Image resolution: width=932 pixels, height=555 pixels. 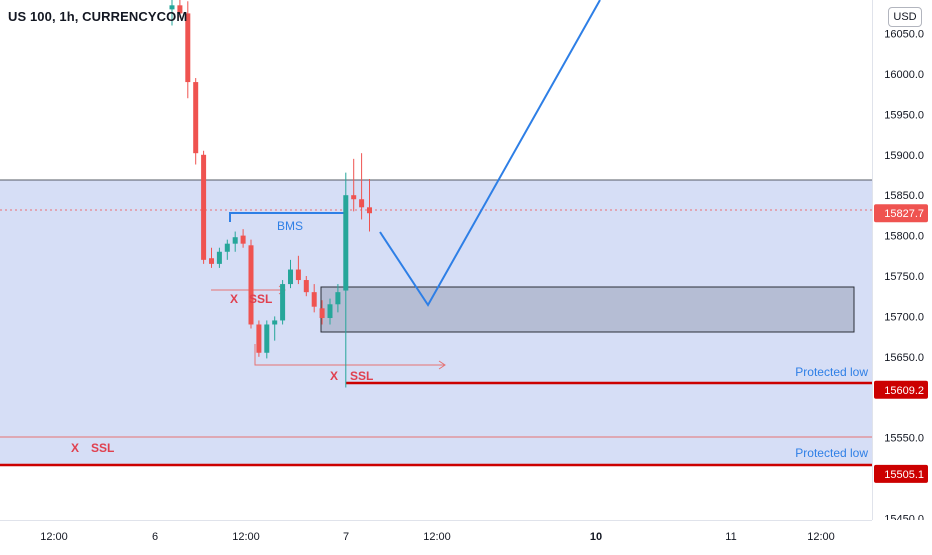 What do you see at coordinates (904, 439) in the screenshot?
I see `y-tick-label: 15550.0` at bounding box center [904, 439].